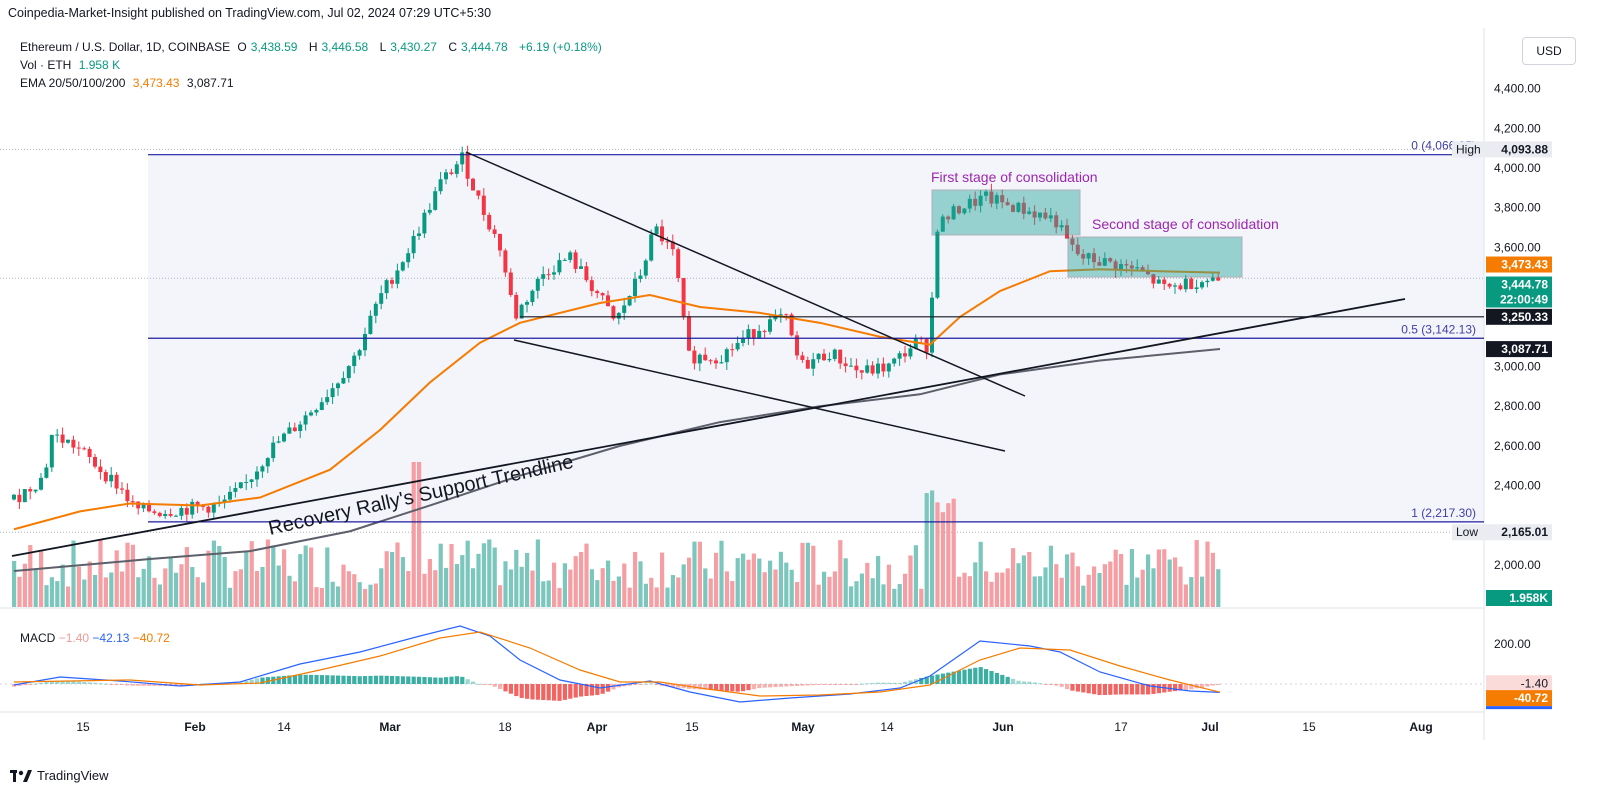 This screenshot has width=1600, height=796. What do you see at coordinates (1467, 532) in the screenshot?
I see `price-flag-text: Low` at bounding box center [1467, 532].